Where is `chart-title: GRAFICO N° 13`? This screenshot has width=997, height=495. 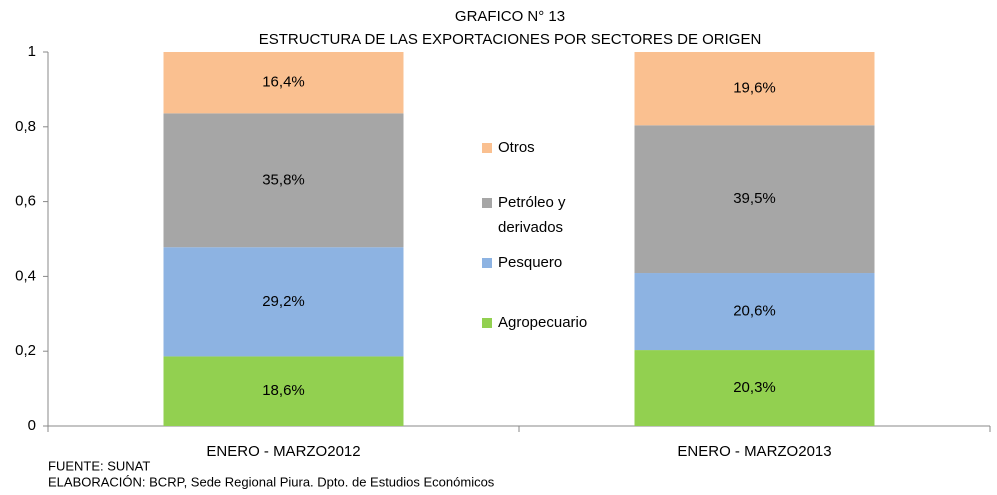
chart-title: GRAFICO N° 13 is located at coordinates (510, 16).